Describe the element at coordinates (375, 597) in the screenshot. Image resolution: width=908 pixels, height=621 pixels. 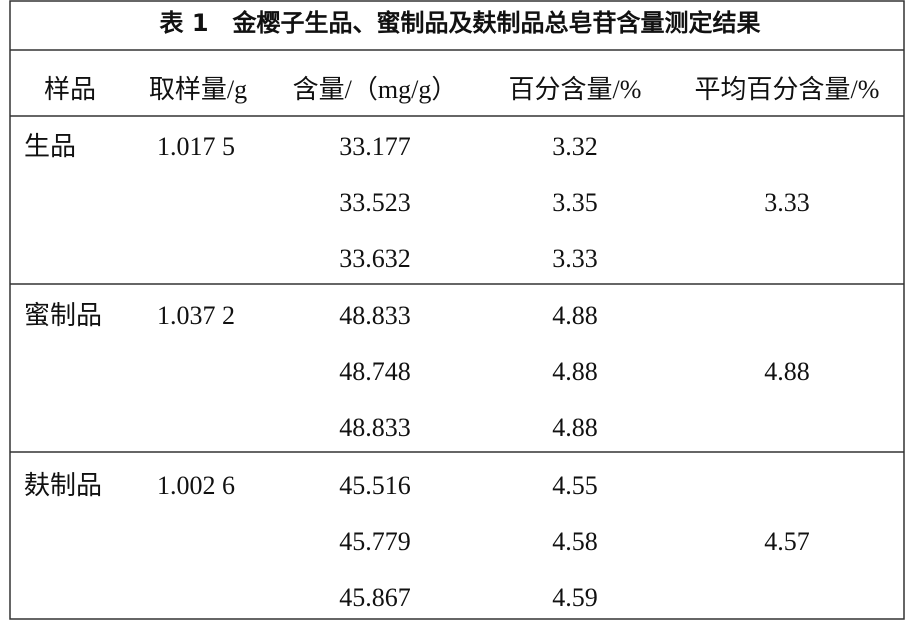
I see `content-value: 45.867` at that location.